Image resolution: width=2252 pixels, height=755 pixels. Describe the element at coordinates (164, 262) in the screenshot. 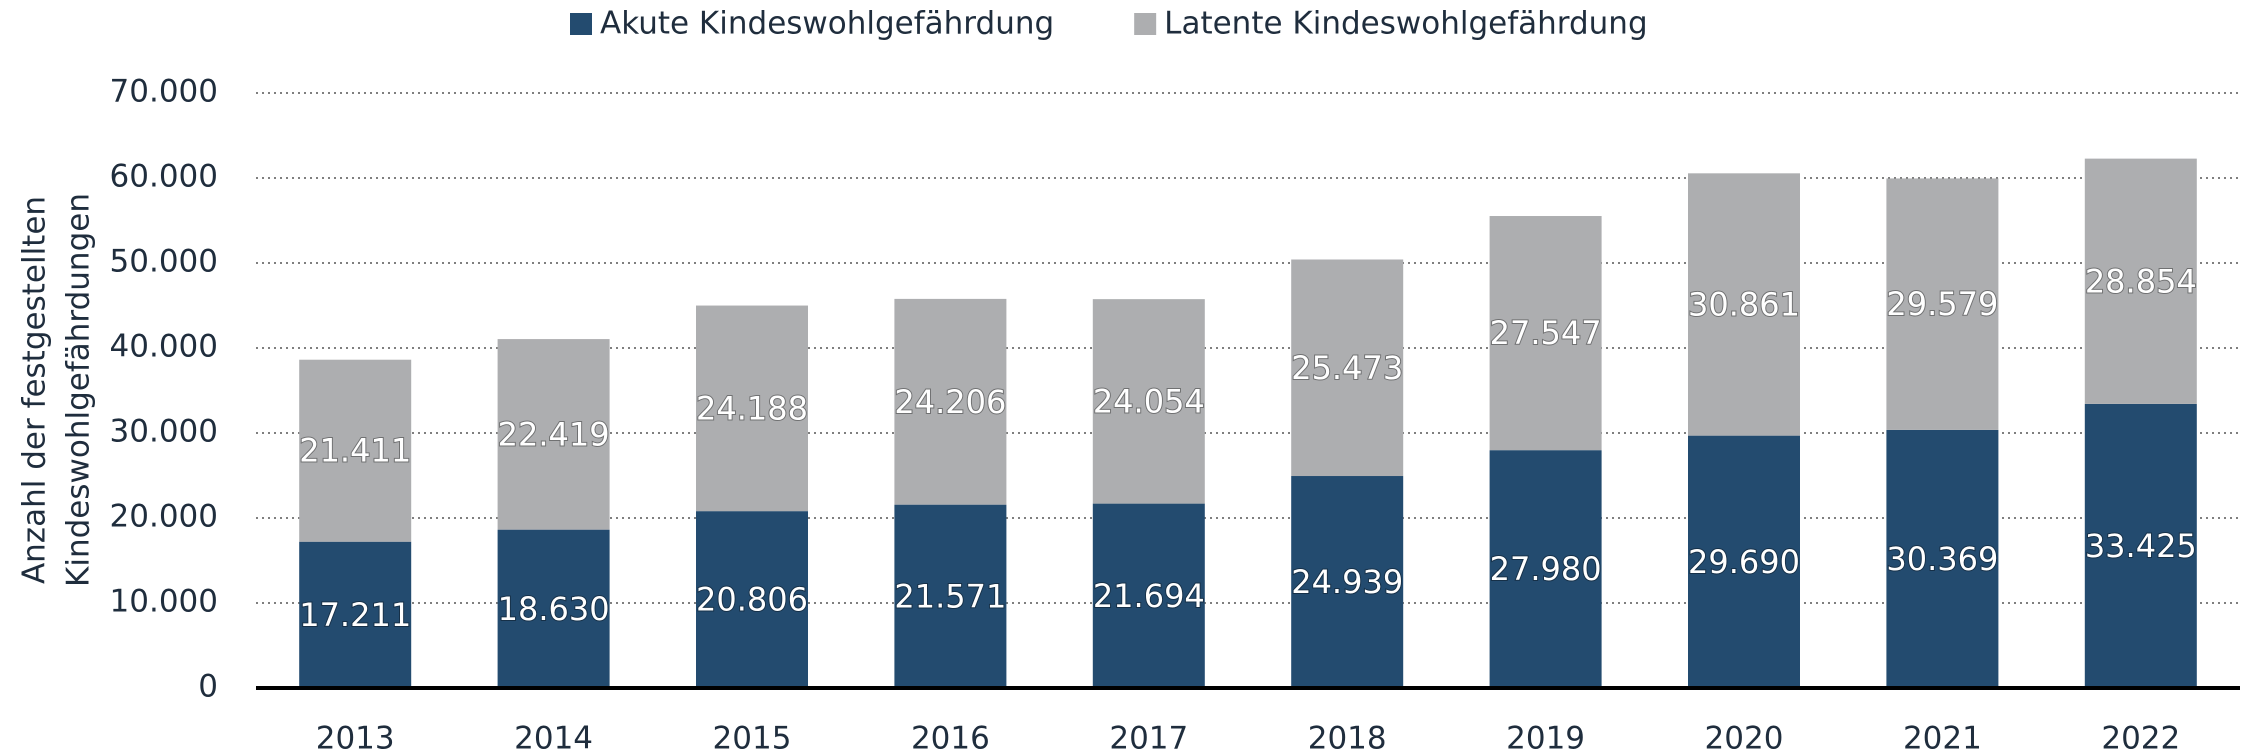

I see `y-tick-label: 50.000` at that location.